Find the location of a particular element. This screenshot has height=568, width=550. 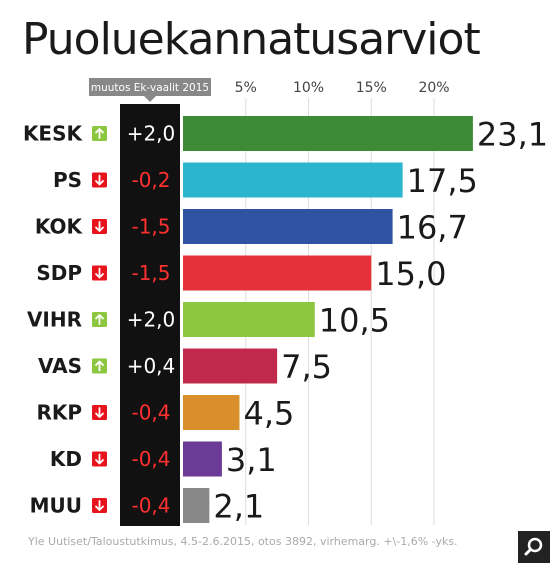

party-label: VIHR is located at coordinates (54, 320).